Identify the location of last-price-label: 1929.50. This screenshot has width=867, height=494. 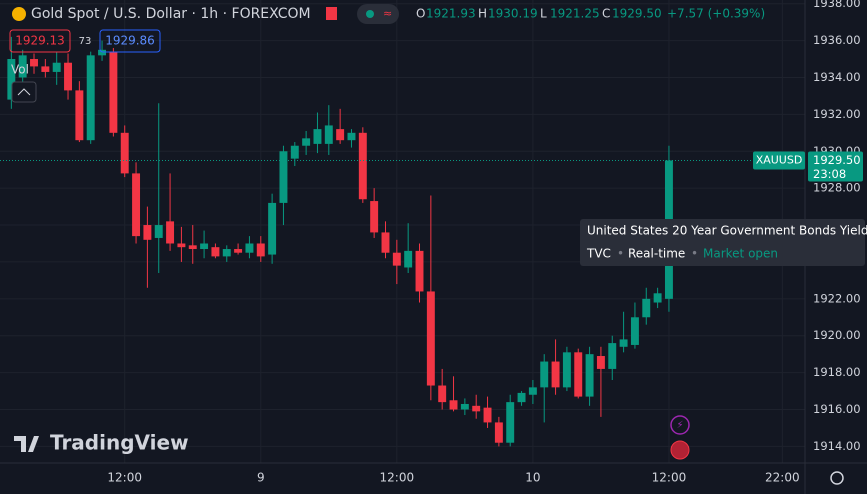
(837, 160).